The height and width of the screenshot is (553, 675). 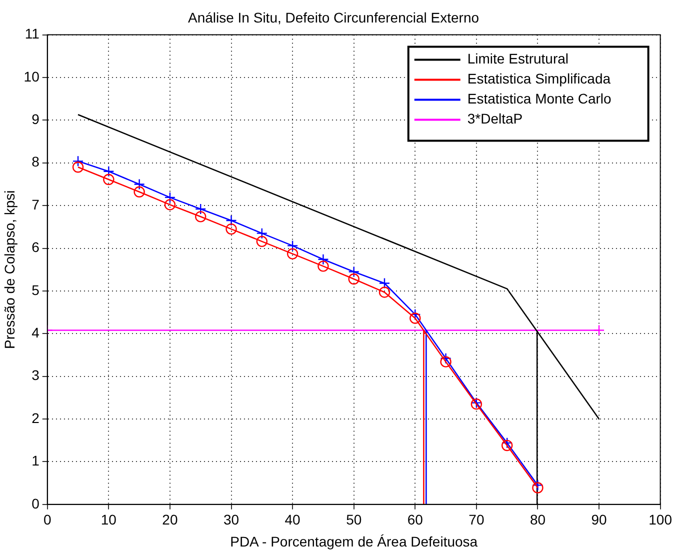 I want to click on legend-label: 3*DeltaP, so click(x=495, y=118).